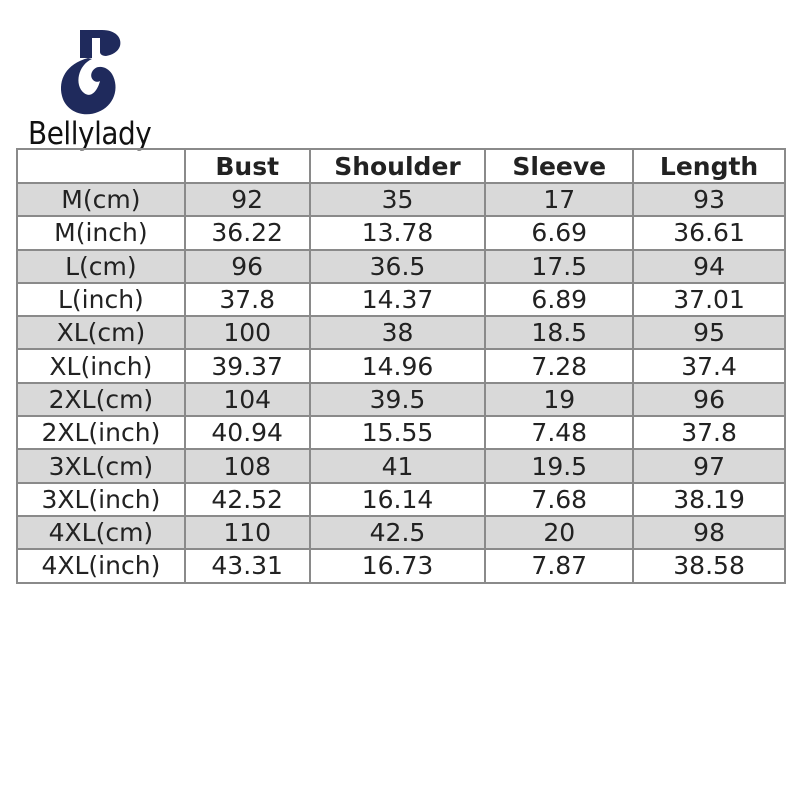 This screenshot has width=800, height=800. Describe the element at coordinates (709, 366) in the screenshot. I see `measurement-cell: 37.4` at that location.